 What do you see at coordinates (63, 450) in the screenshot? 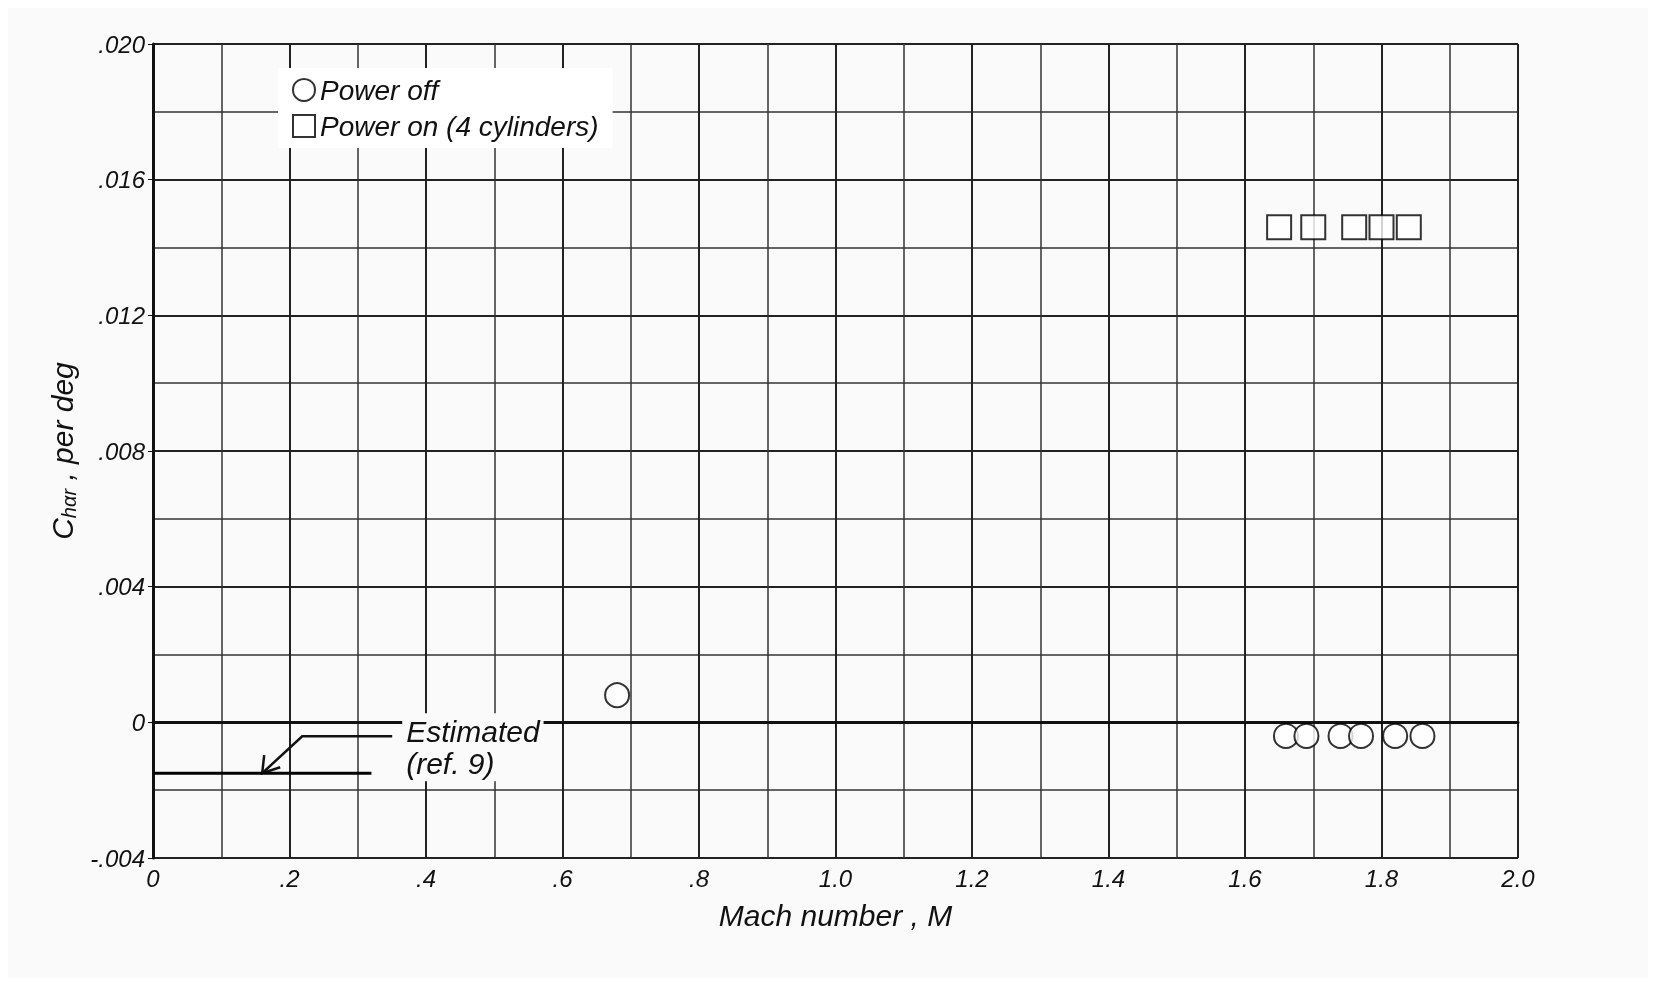
I see `y-axis-title: Chαr , per deg` at bounding box center [63, 450].